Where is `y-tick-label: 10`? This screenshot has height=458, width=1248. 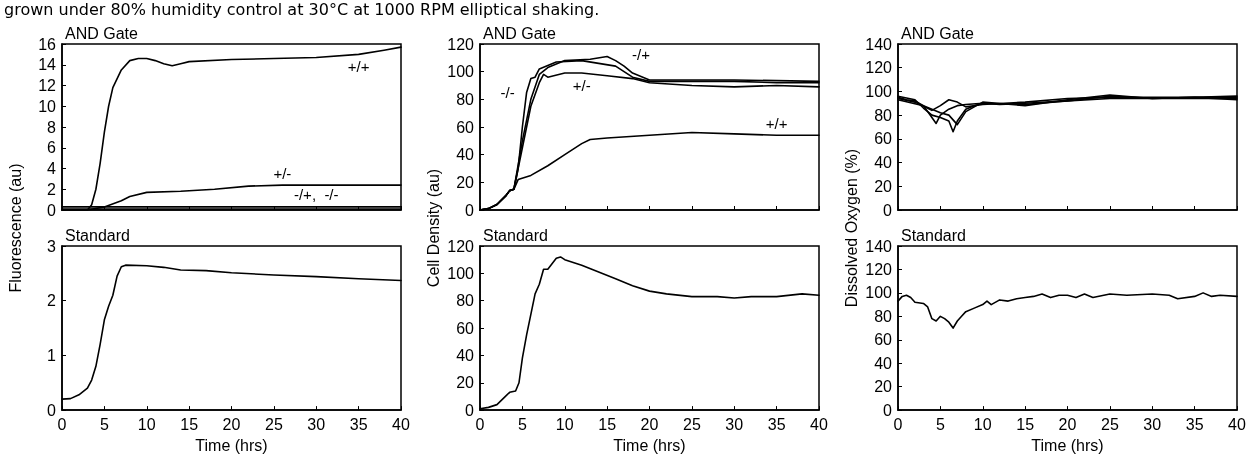
y-tick-label: 10 is located at coordinates (47, 106).